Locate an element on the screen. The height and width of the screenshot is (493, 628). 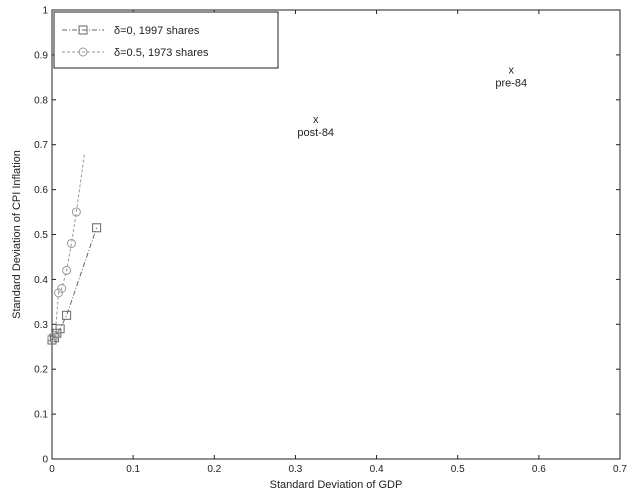
legend: δ=0, 1997 shares δ=0.5, 1973 shares is located at coordinates (166, 40).